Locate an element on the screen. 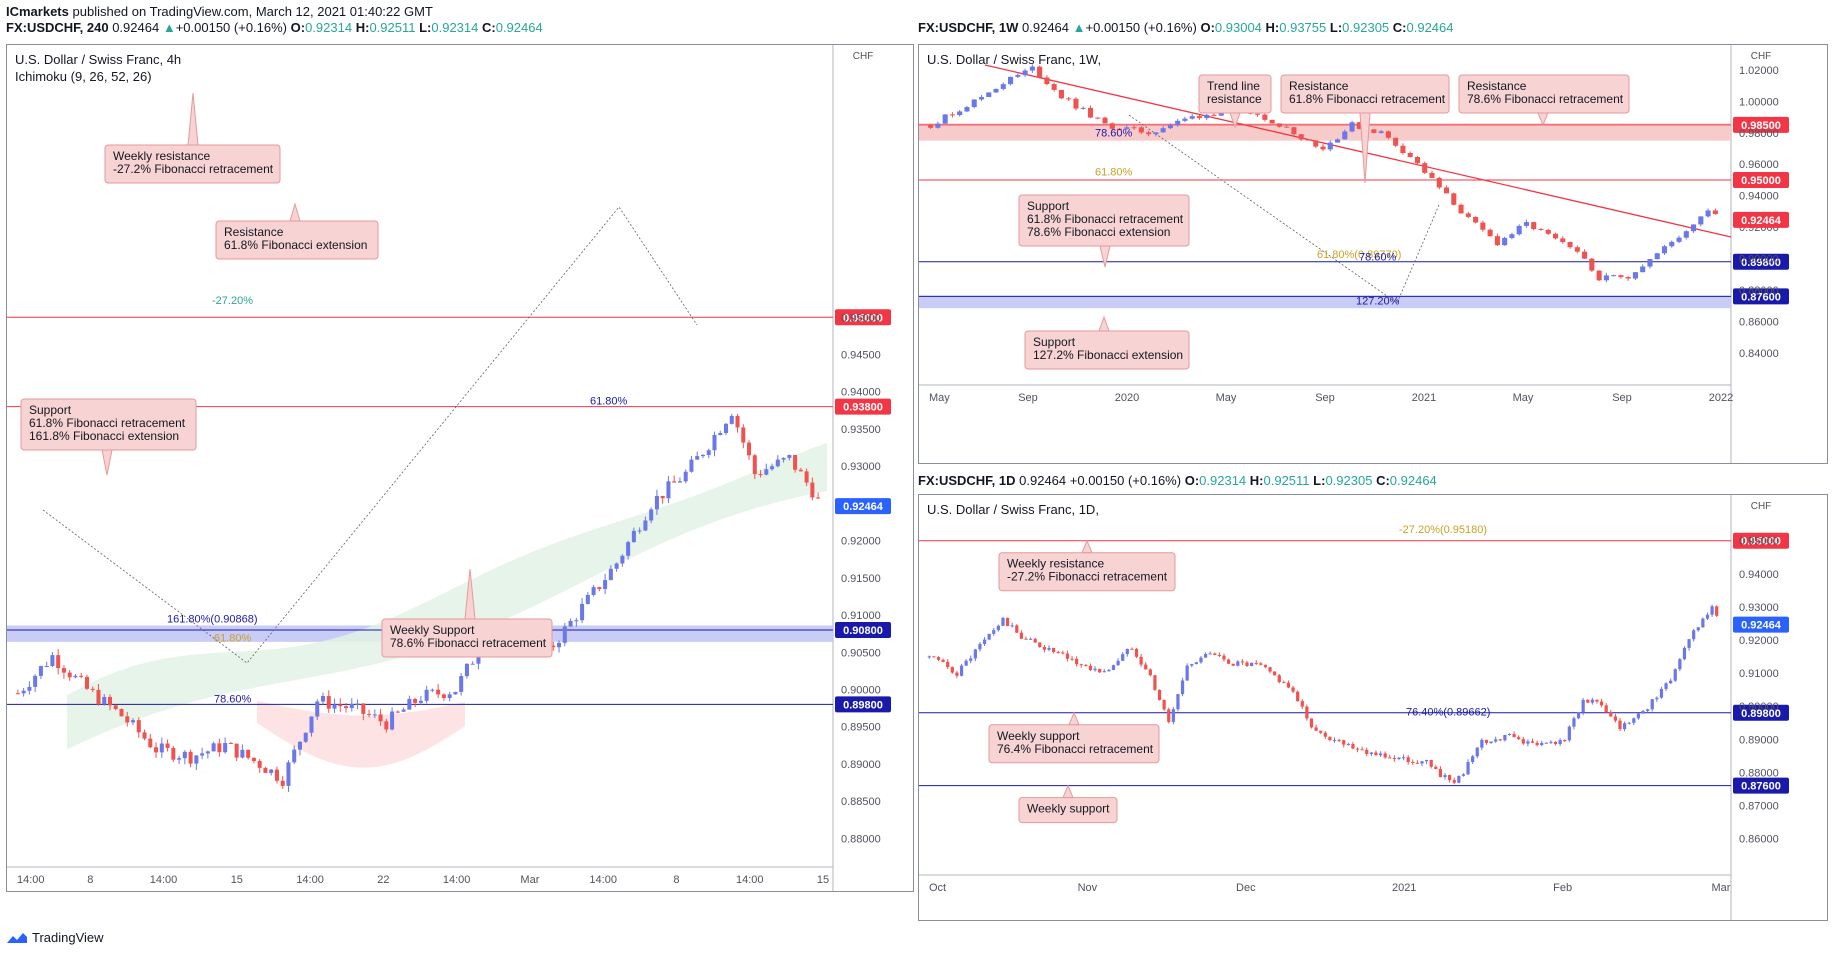 Image resolution: width=1833 pixels, height=956 pixels. price-tick: 0.88500 is located at coordinates (861, 802).